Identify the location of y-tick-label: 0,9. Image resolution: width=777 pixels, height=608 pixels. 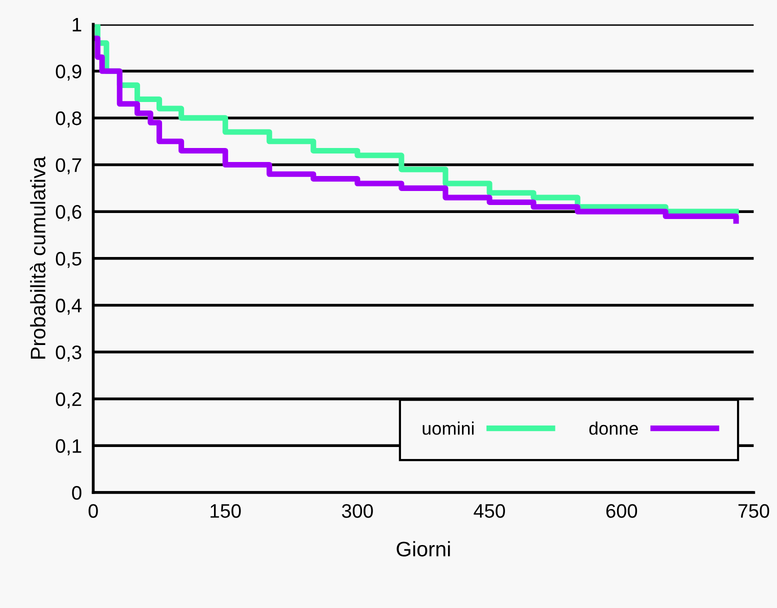
(69, 72).